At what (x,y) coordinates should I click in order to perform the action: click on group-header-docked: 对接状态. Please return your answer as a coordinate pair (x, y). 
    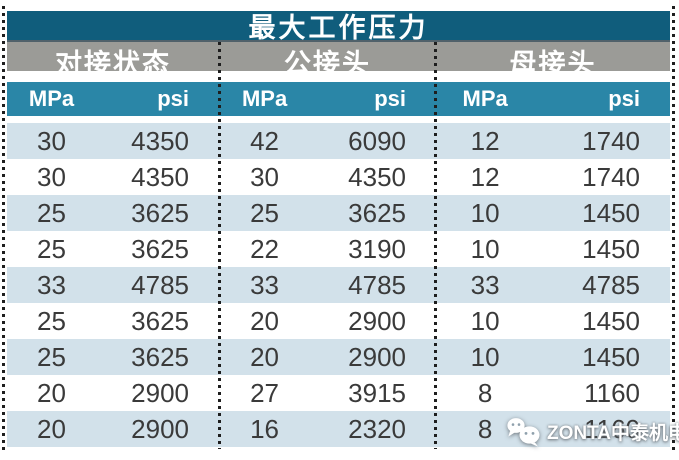
    Looking at the image, I should click on (113, 64).